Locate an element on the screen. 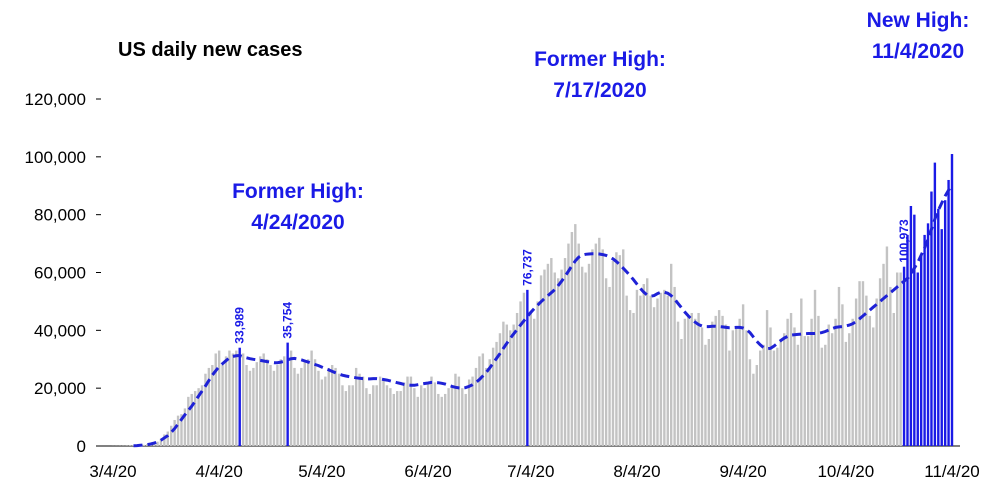  y-tick-label: 100,000 is located at coordinates (55, 157).